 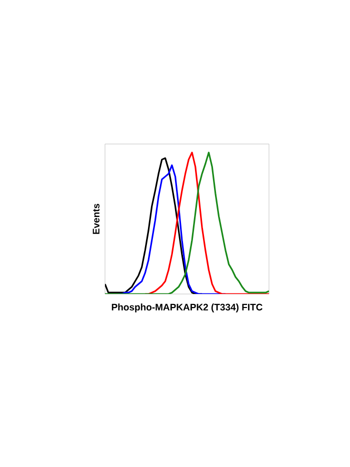 What do you see at coordinates (187, 308) in the screenshot?
I see `x-axis-title: Phospho-MAPKAPK2 (T334) FITC` at bounding box center [187, 308].